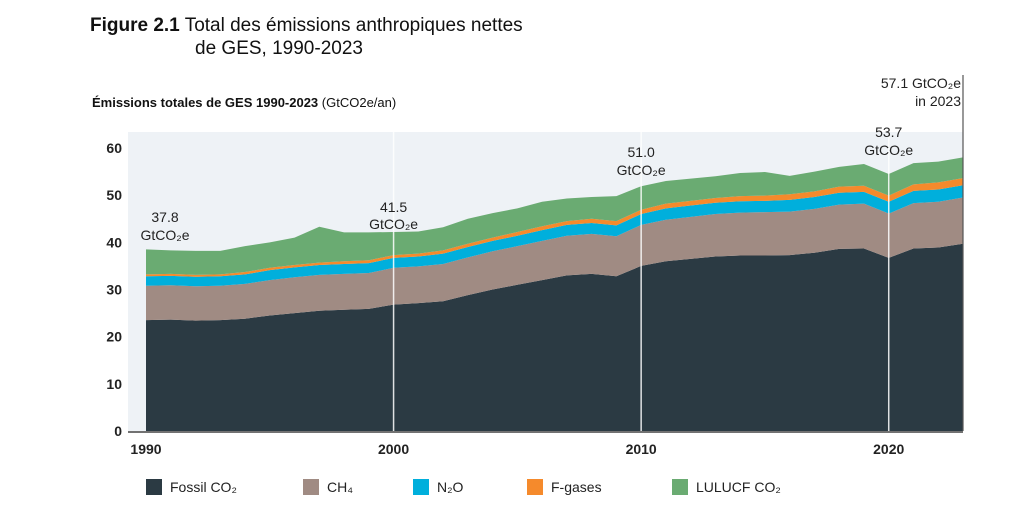  I want to click on y-tick-label: 0, so click(118, 431).